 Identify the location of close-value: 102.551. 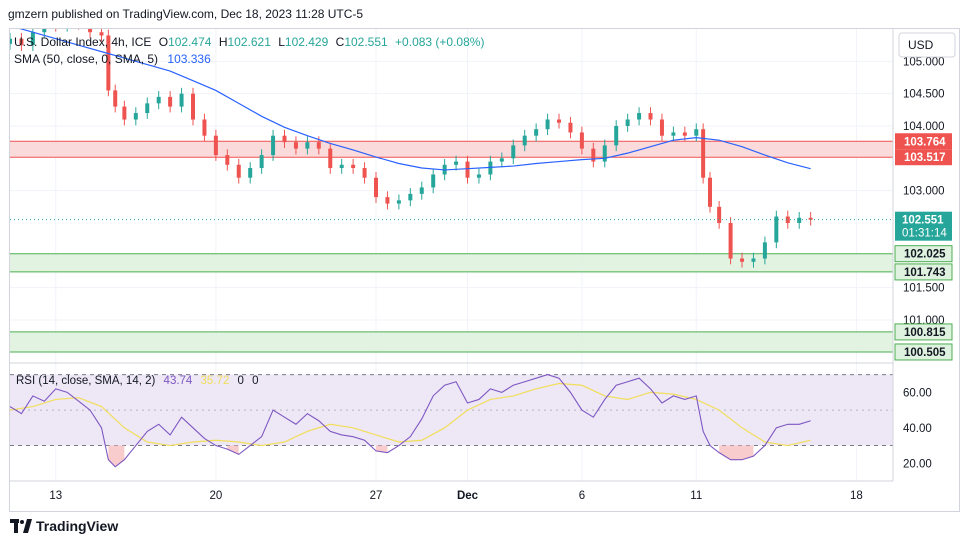
(366, 42).